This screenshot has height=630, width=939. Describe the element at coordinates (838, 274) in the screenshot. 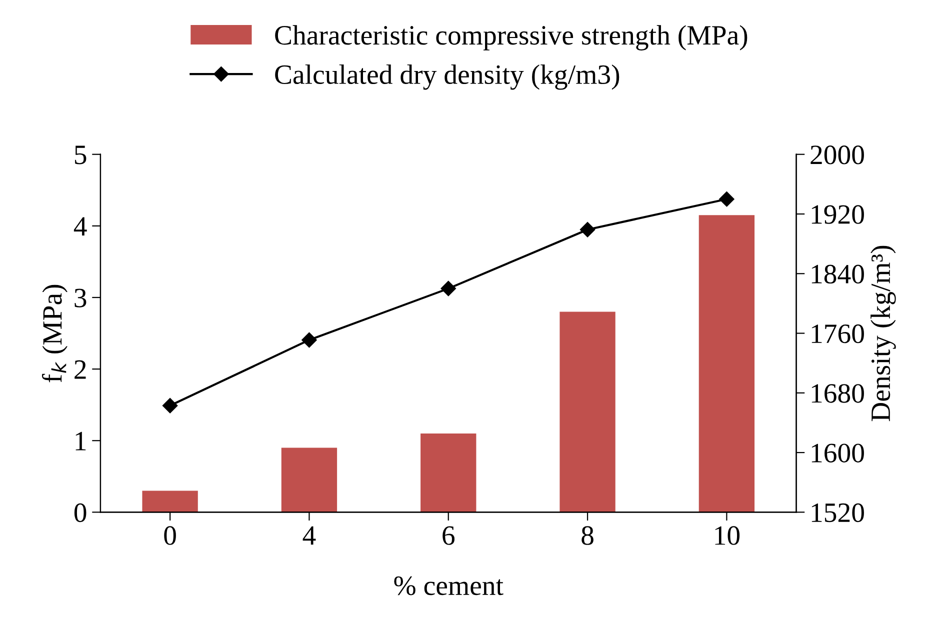

I see `y2-tick-label: 1840` at that location.